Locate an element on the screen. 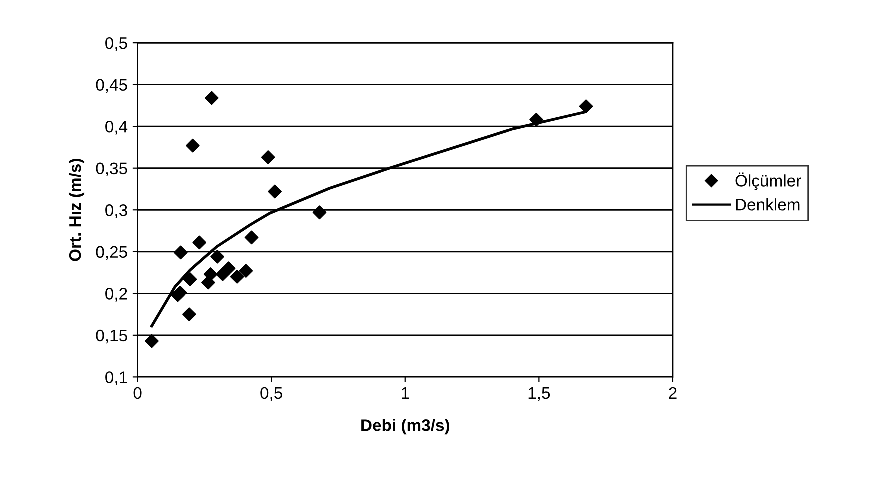  y-tick-label: 0,3 is located at coordinates (117, 211).